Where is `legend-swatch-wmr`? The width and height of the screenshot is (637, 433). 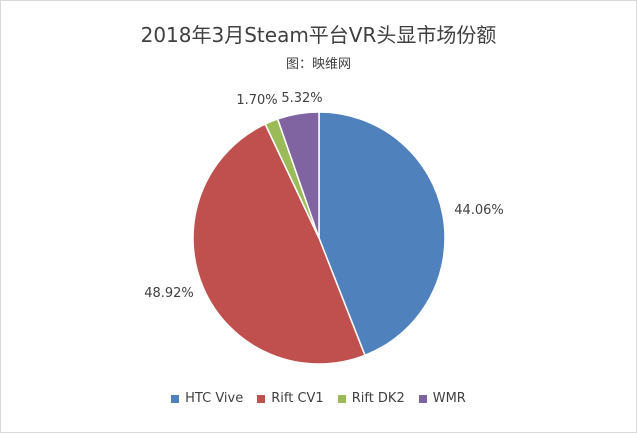
legend-swatch-wmr is located at coordinates (422, 398).